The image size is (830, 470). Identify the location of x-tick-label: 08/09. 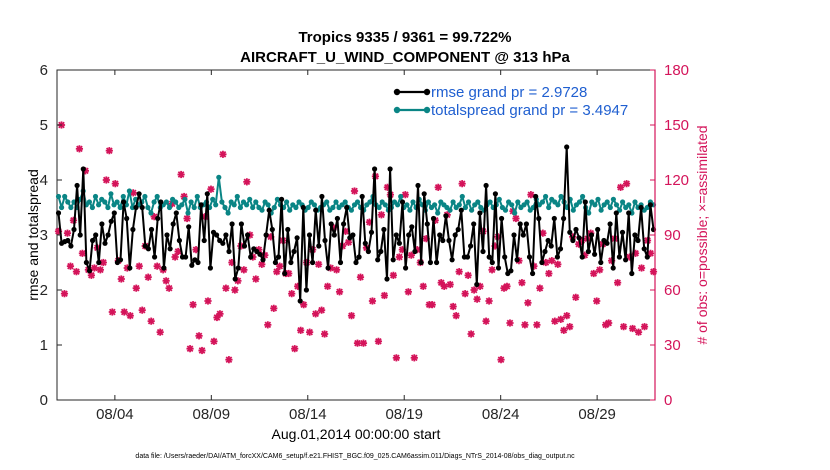
(212, 414).